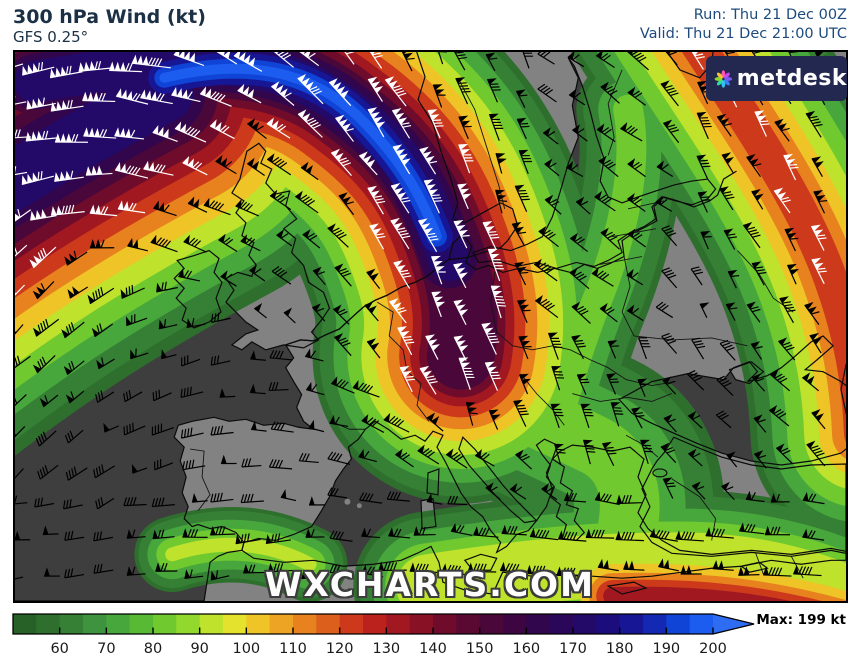 This screenshot has height=661, width=860. What do you see at coordinates (347, 501) in the screenshot?
I see `balearic-island` at bounding box center [347, 501].